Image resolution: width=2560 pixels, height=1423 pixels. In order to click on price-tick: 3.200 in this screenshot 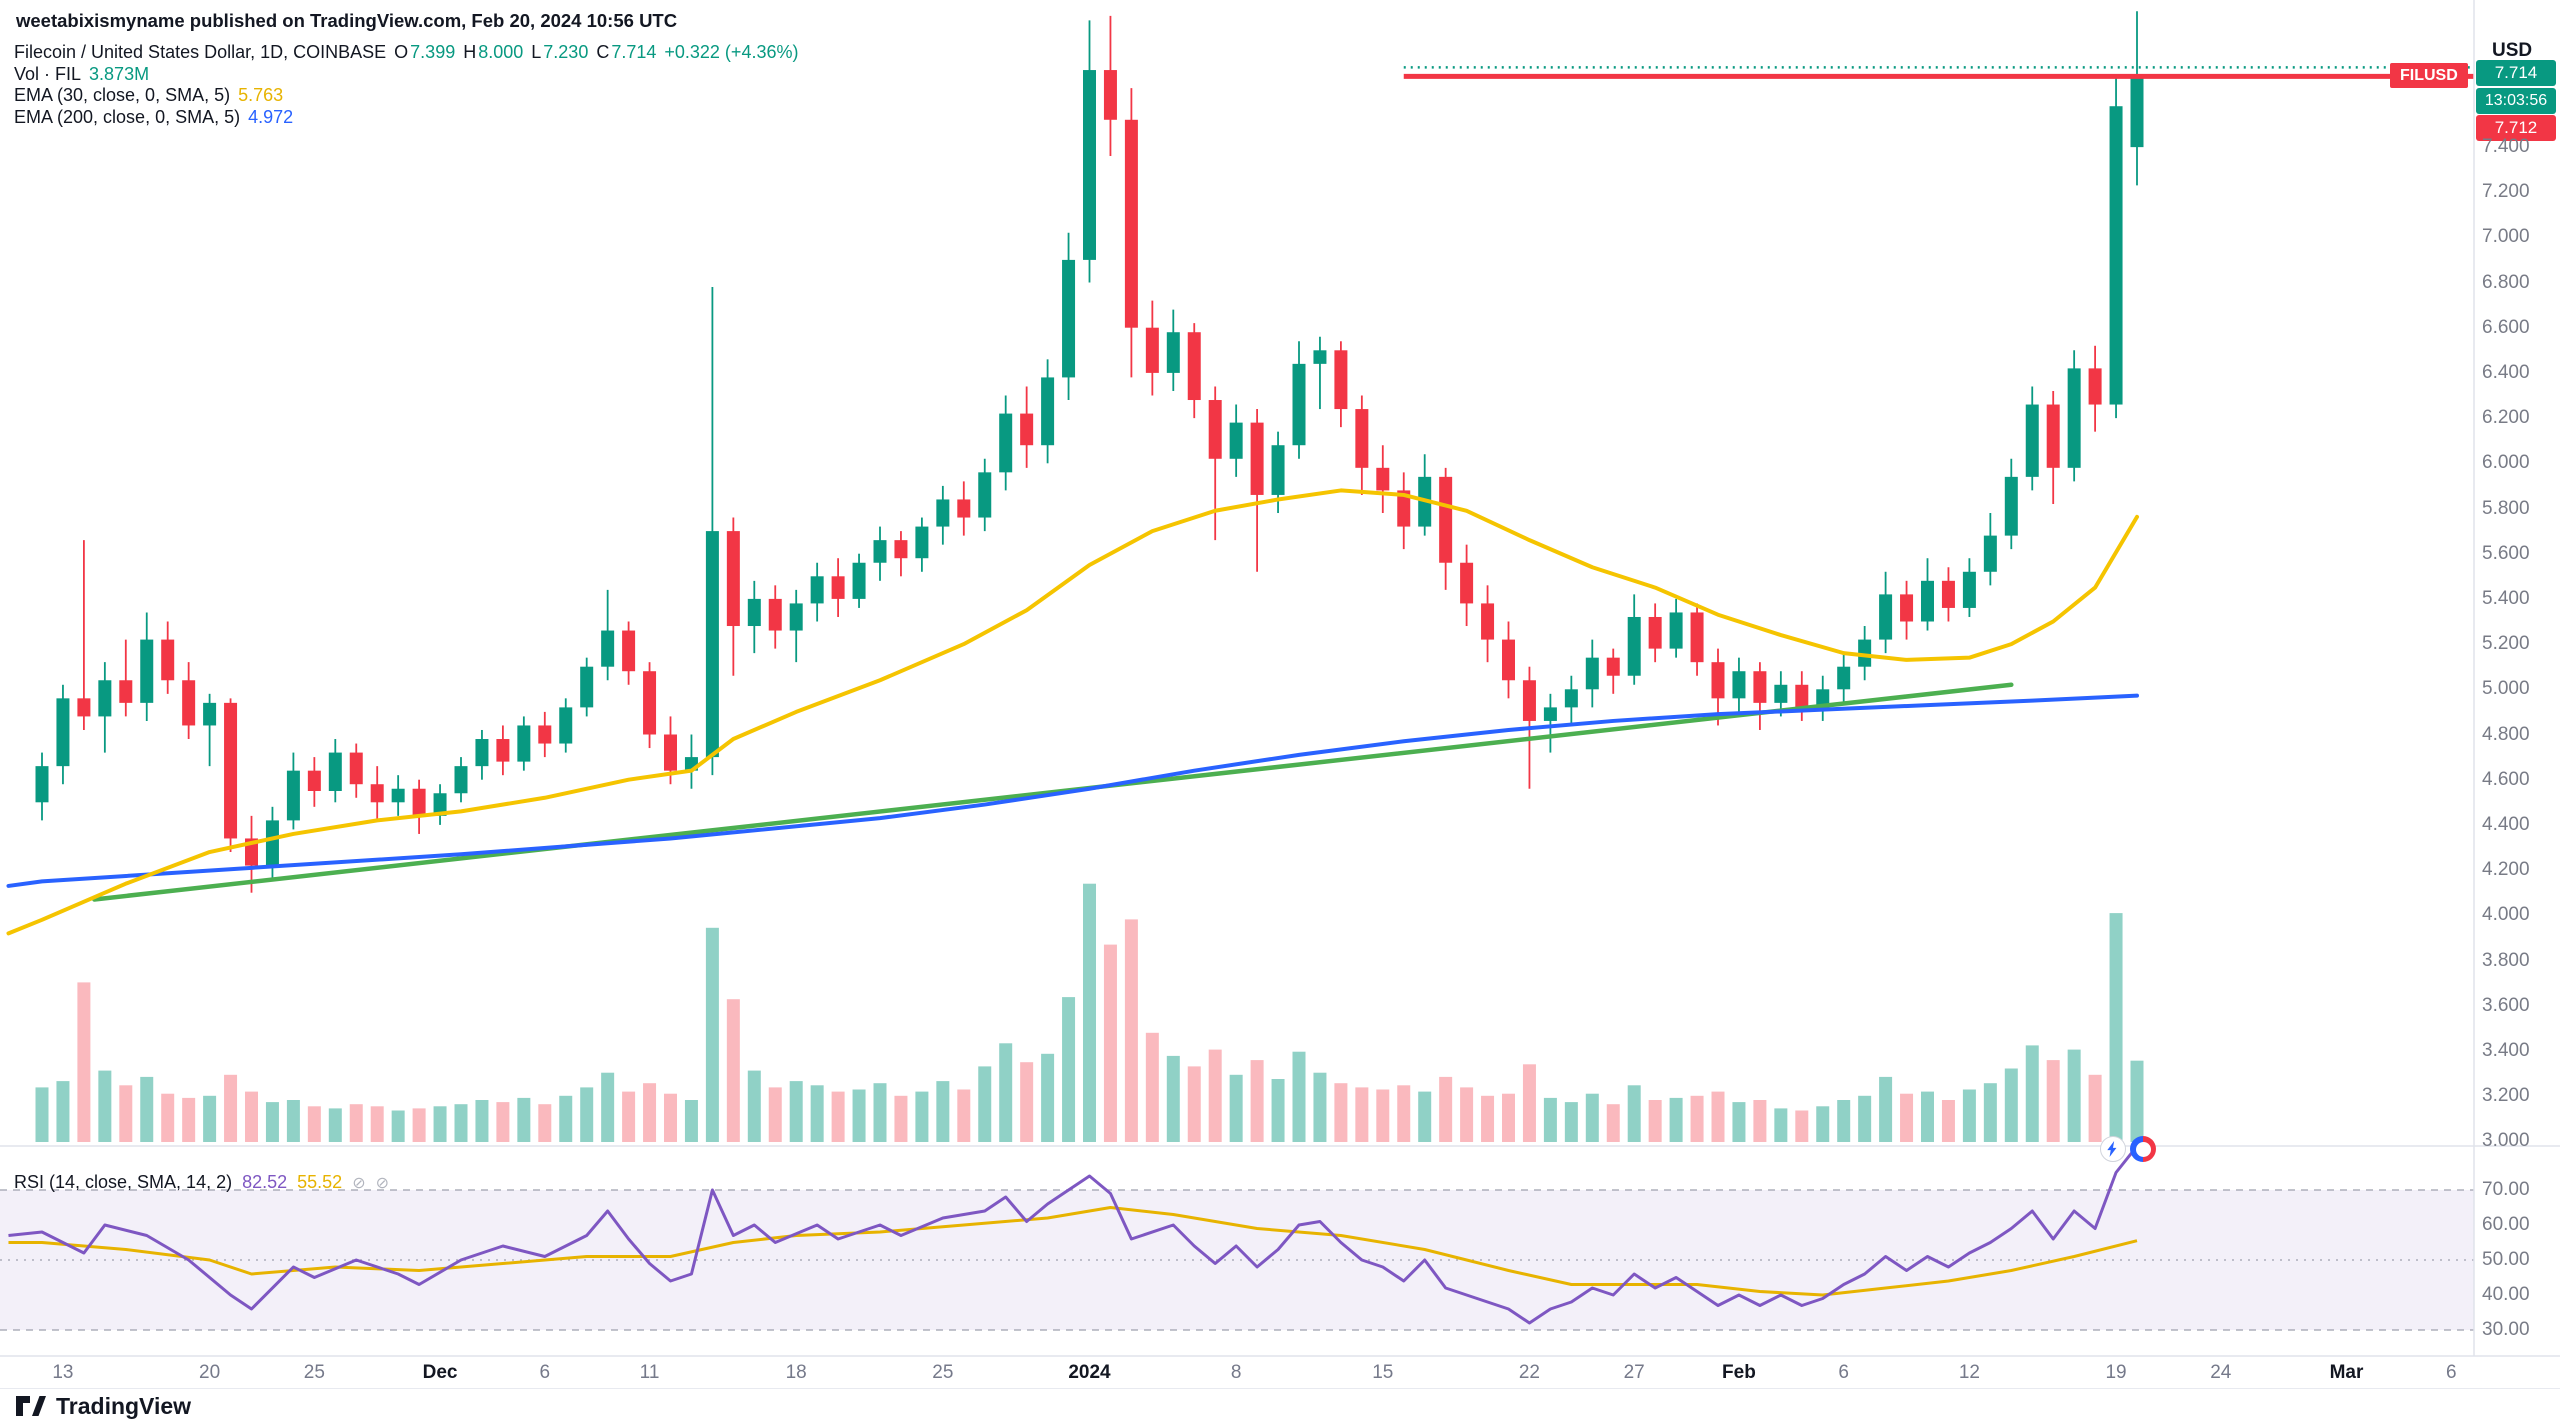, I will do `click(2506, 1096)`.